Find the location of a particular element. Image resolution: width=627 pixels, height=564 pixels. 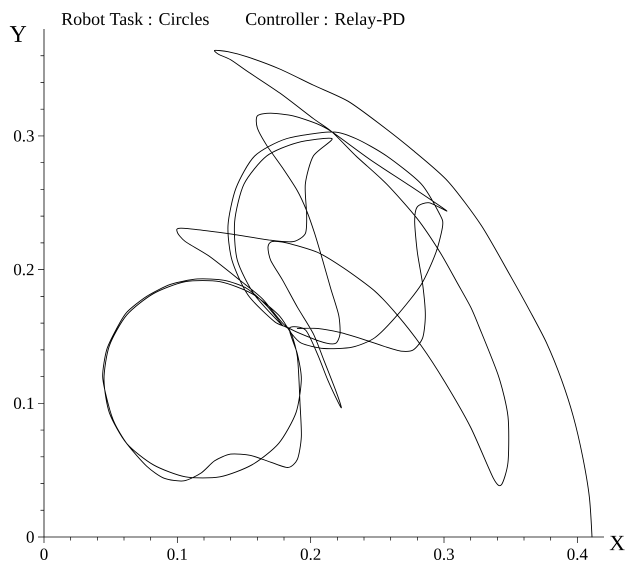

x-tick-label: 0.1 is located at coordinates (177, 554).